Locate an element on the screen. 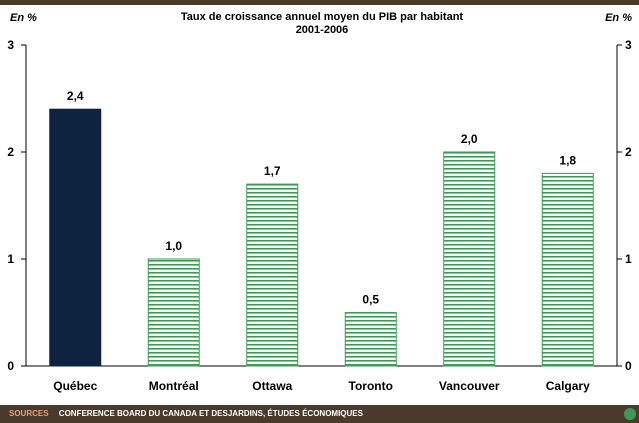 This screenshot has width=639, height=423. data-label: 1,8 is located at coordinates (567, 160).